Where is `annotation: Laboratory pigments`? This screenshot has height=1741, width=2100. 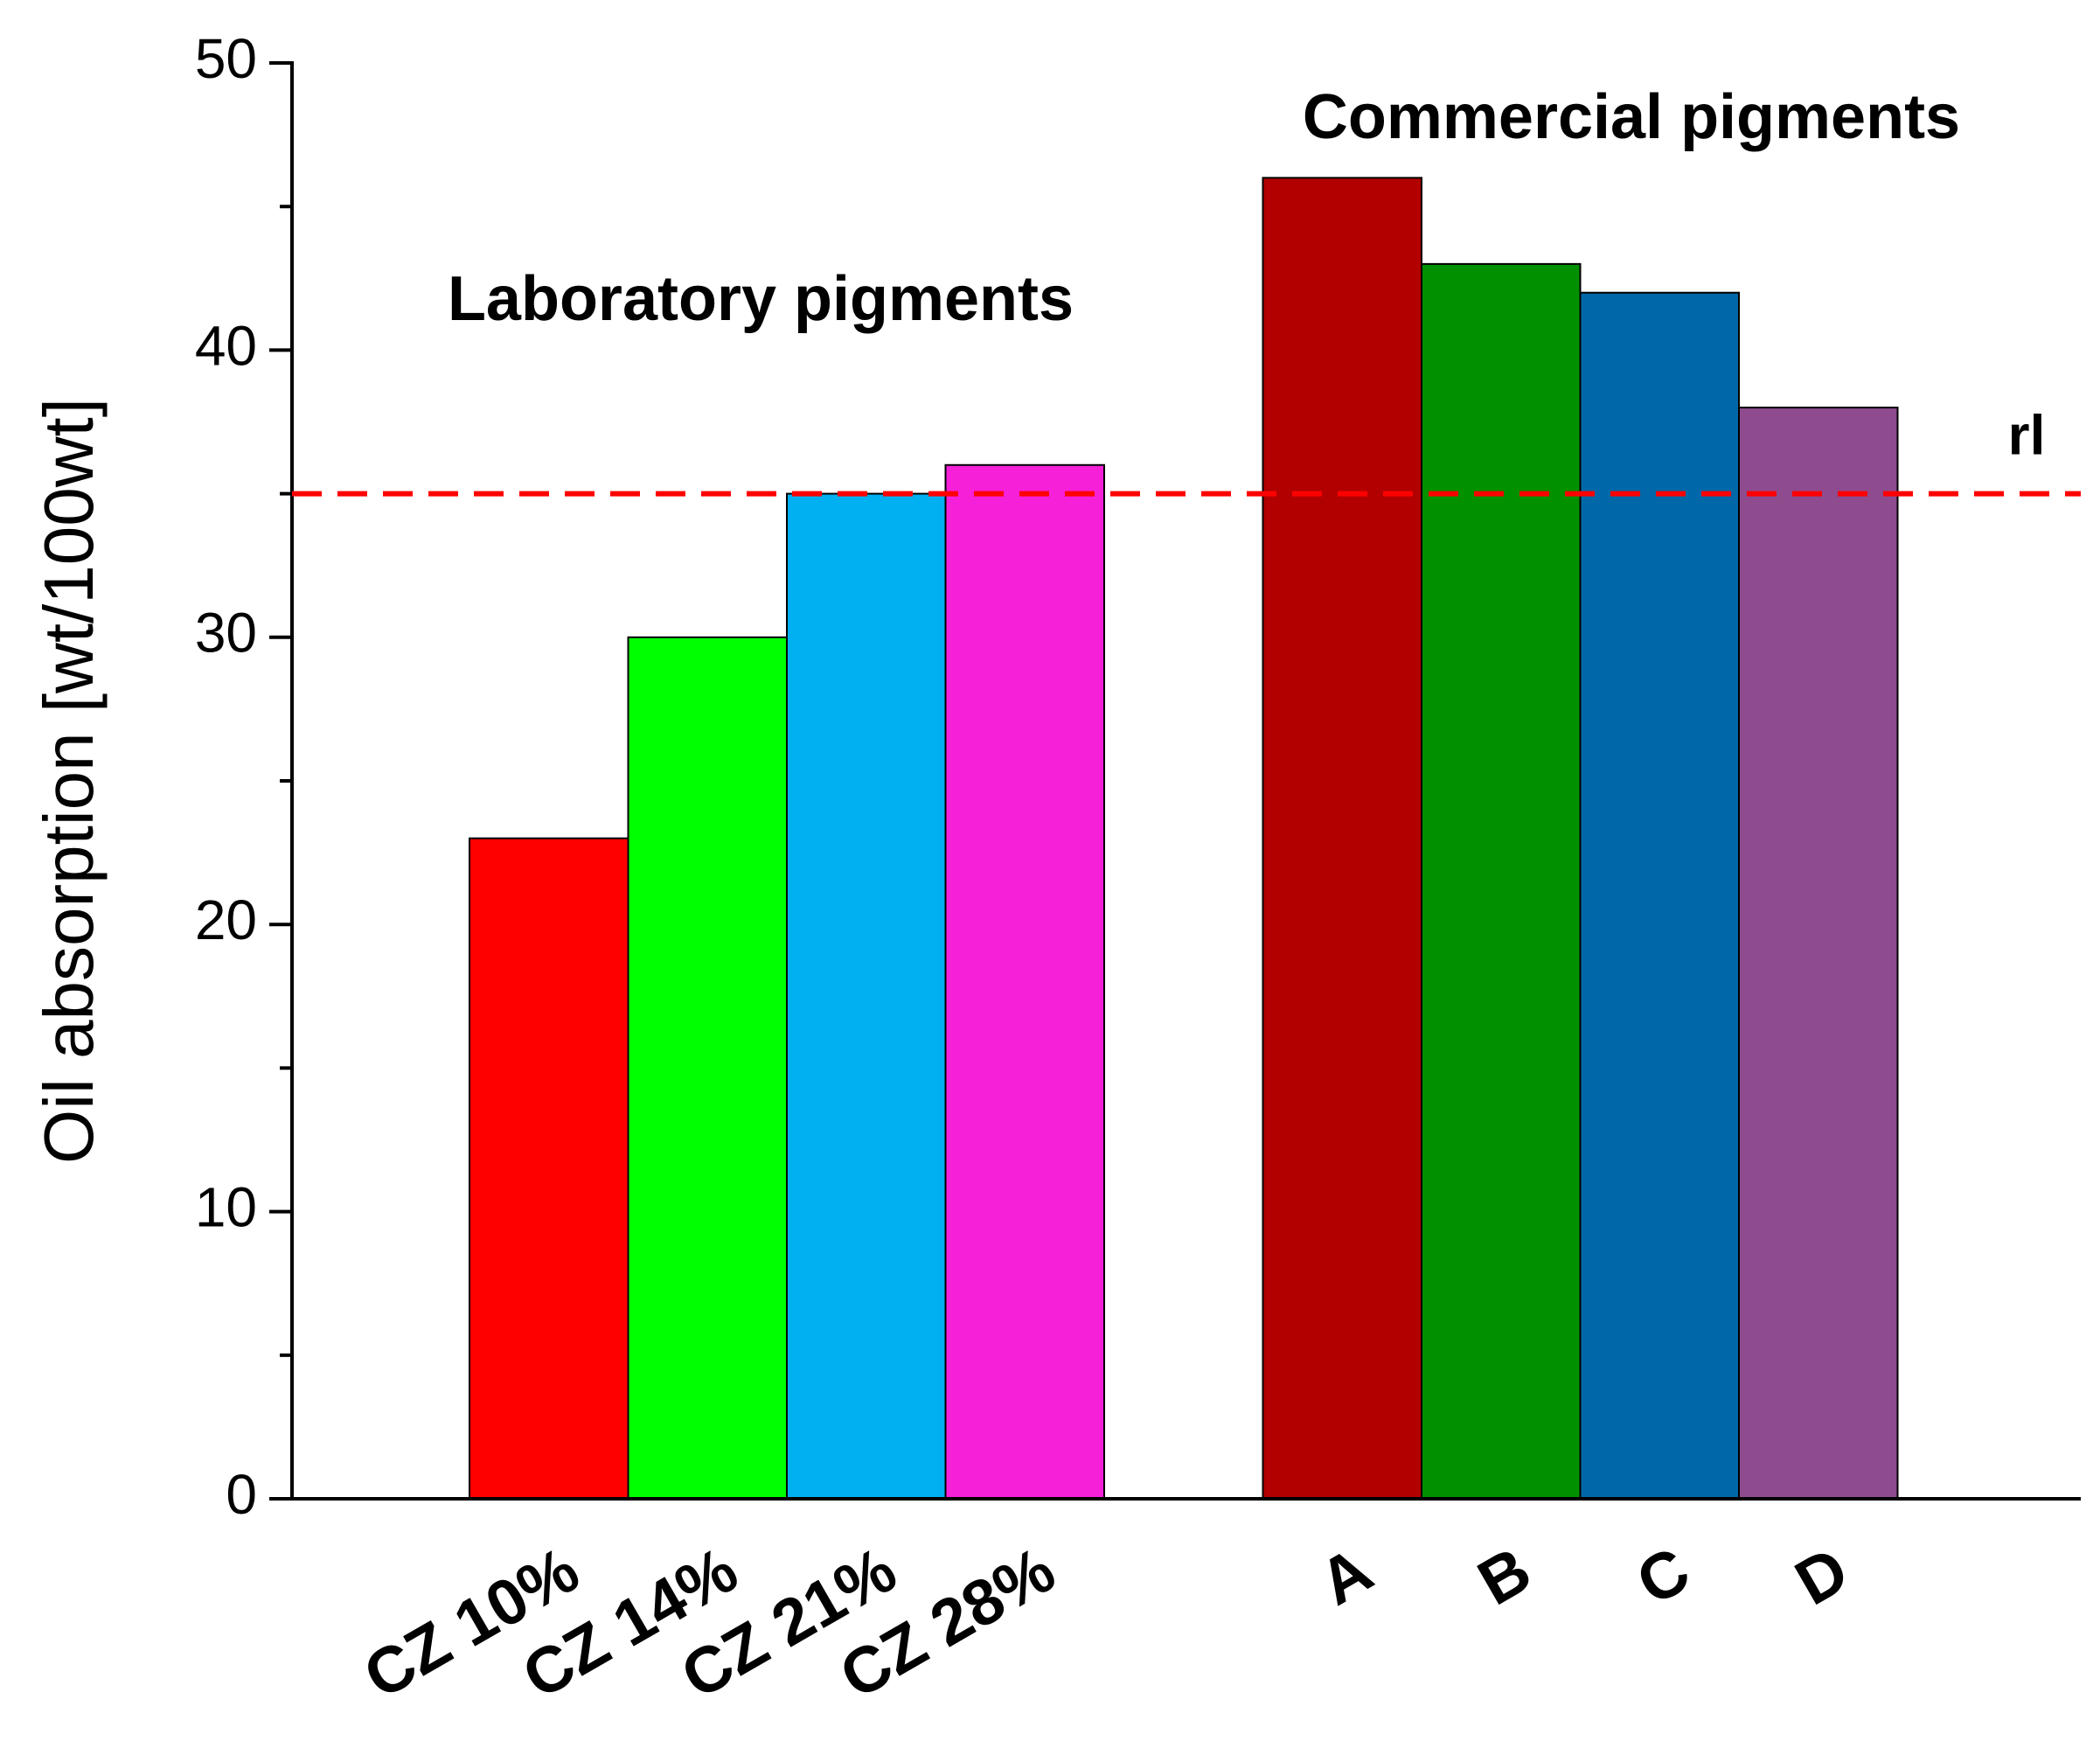 annotation: Laboratory pigments is located at coordinates (761, 299).